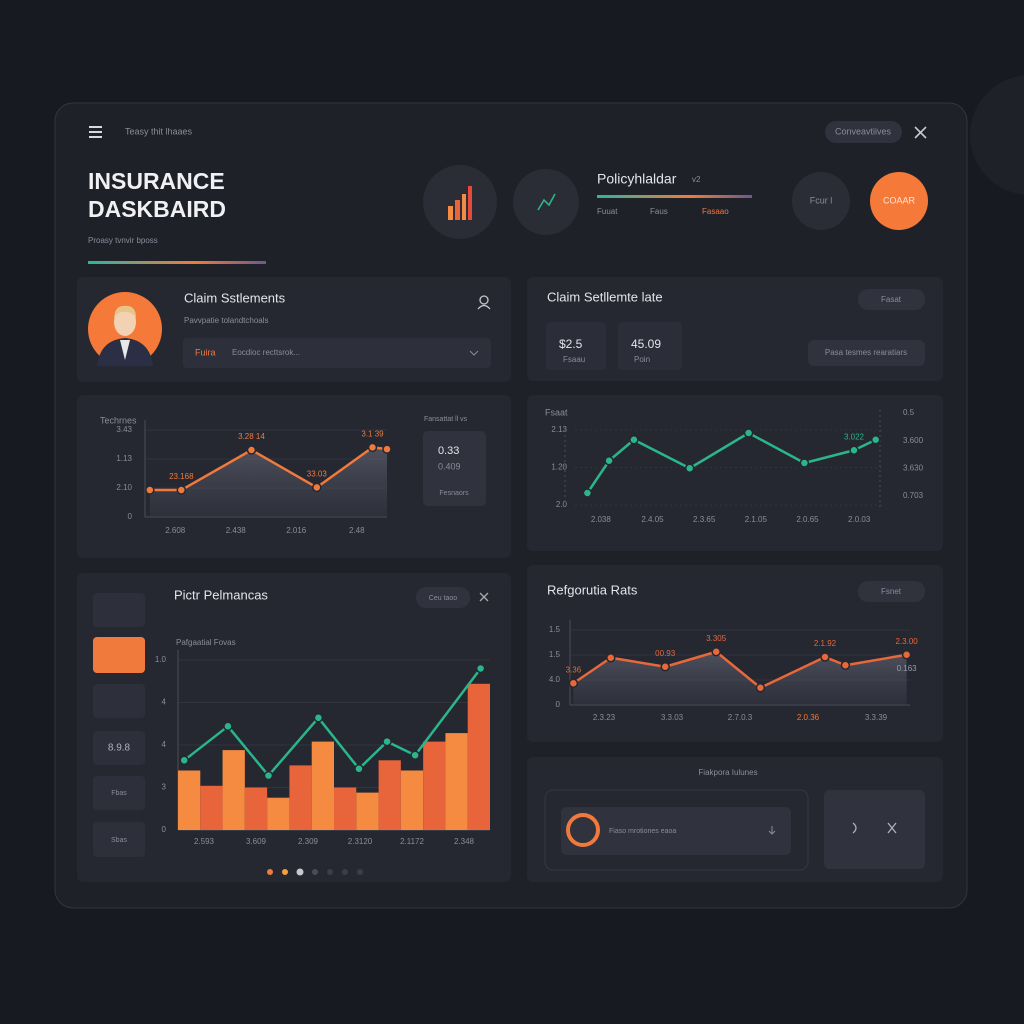  What do you see at coordinates (907, 668) in the screenshot?
I see `data-label: 0.163` at bounding box center [907, 668].